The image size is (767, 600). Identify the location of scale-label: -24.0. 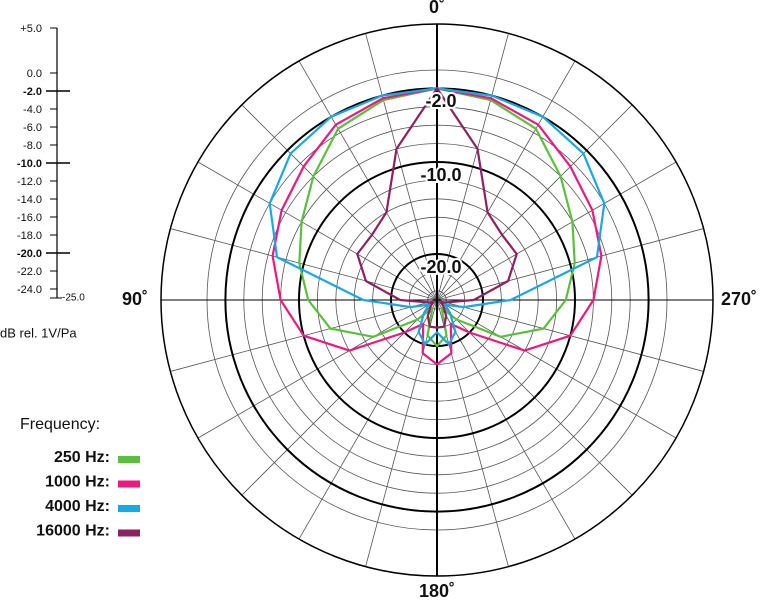
(29, 290).